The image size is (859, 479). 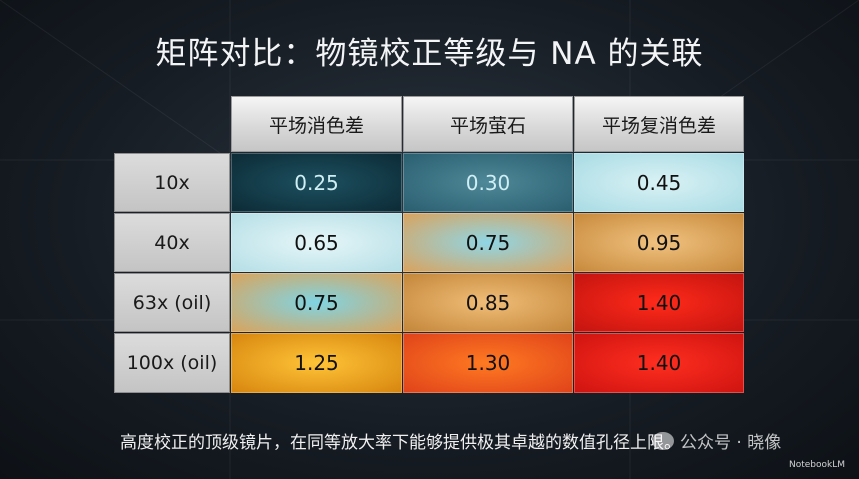 What do you see at coordinates (316, 242) in the screenshot?
I see `table-cell: 0.65` at bounding box center [316, 242].